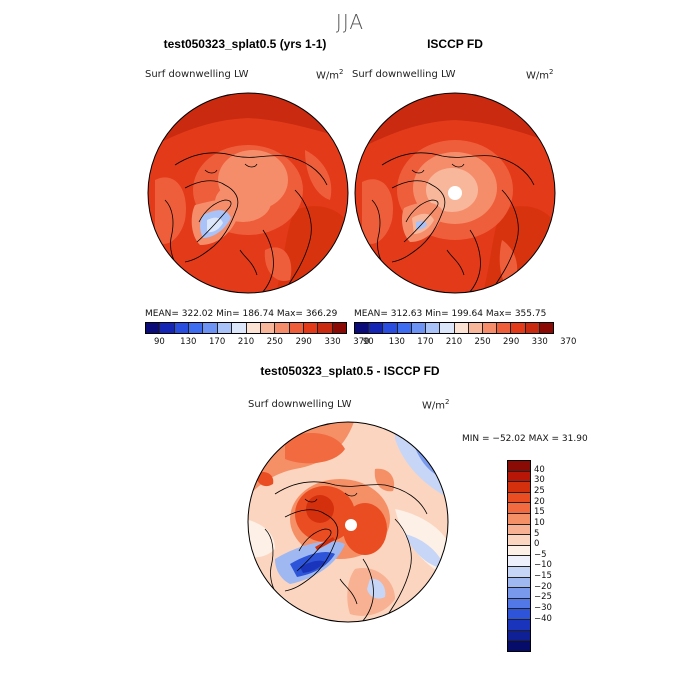 This screenshot has width=700, height=700. I want to click on diff-stats: MIN = −52.02 MAX = 31.90, so click(525, 439).